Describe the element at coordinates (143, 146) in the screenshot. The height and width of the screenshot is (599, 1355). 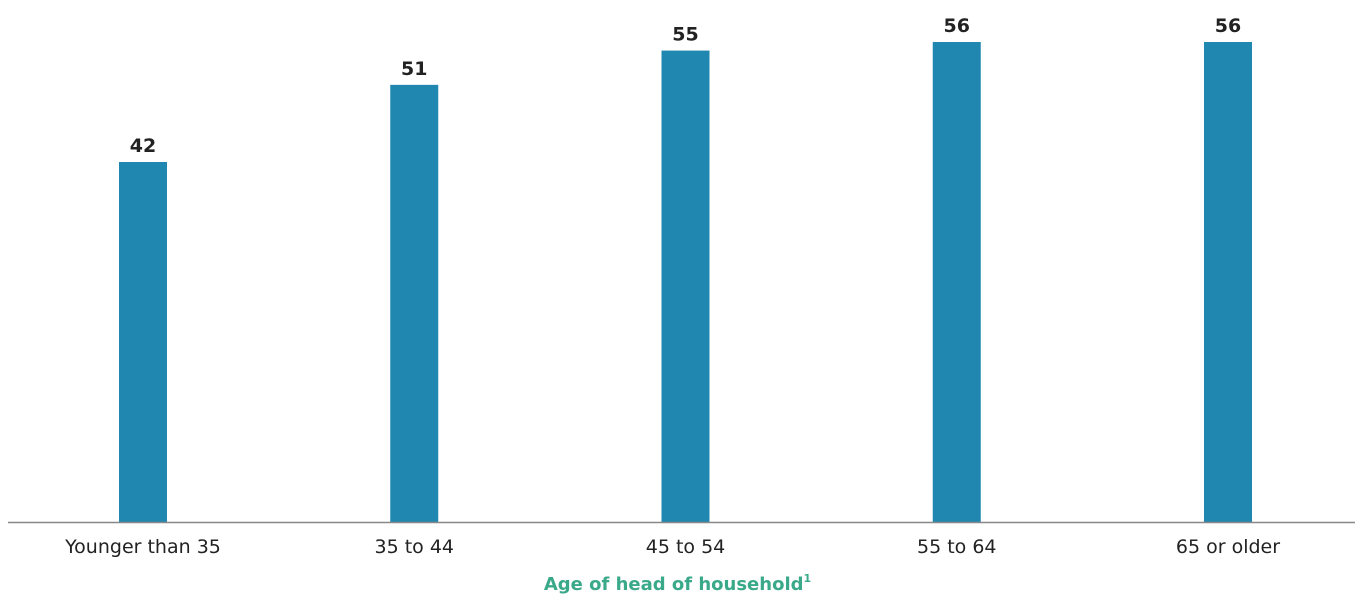
I see `value-label-0: 42` at that location.